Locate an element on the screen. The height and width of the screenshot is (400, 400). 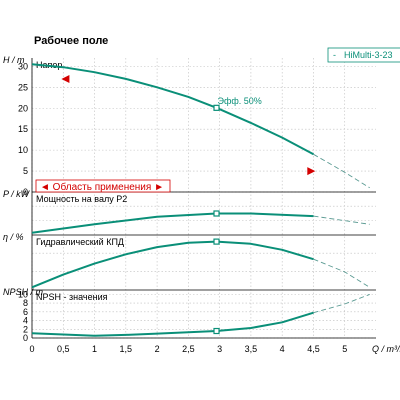
range-start-marker is located at coordinates (65, 78).